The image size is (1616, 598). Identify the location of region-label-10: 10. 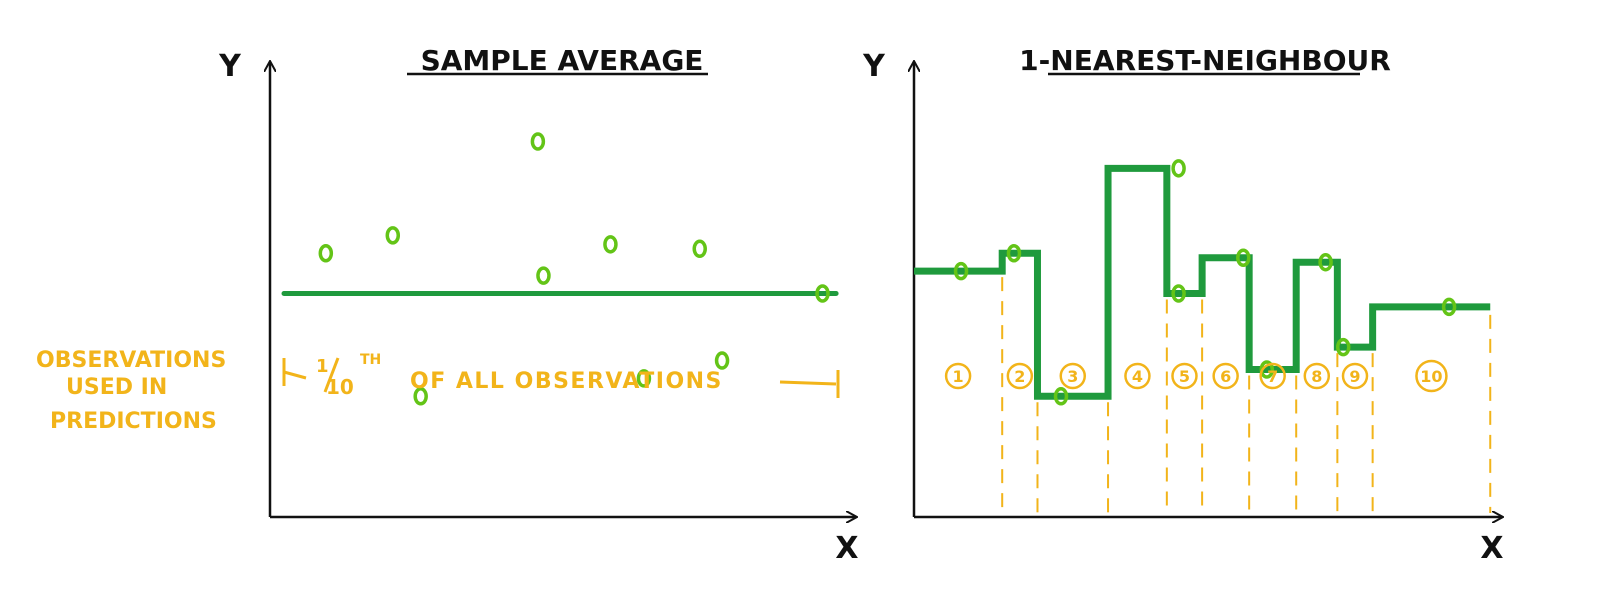
(1431, 376).